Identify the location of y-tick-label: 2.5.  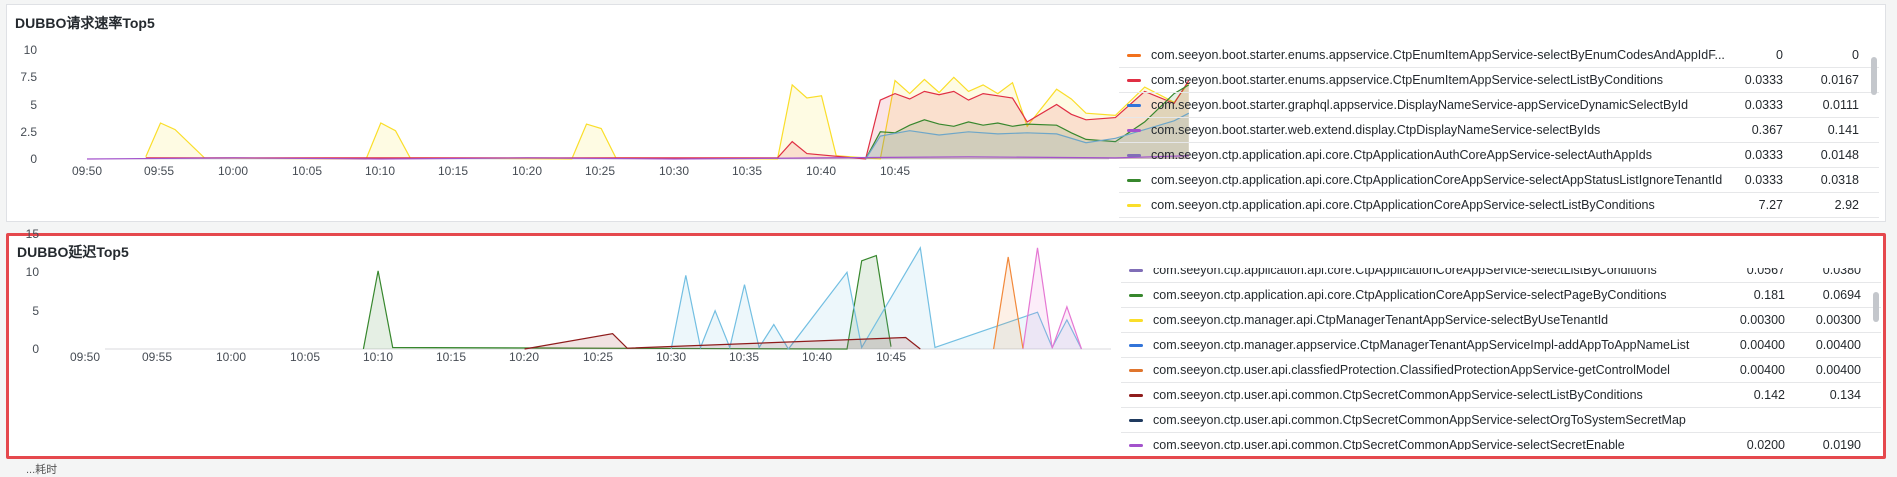
(28, 132).